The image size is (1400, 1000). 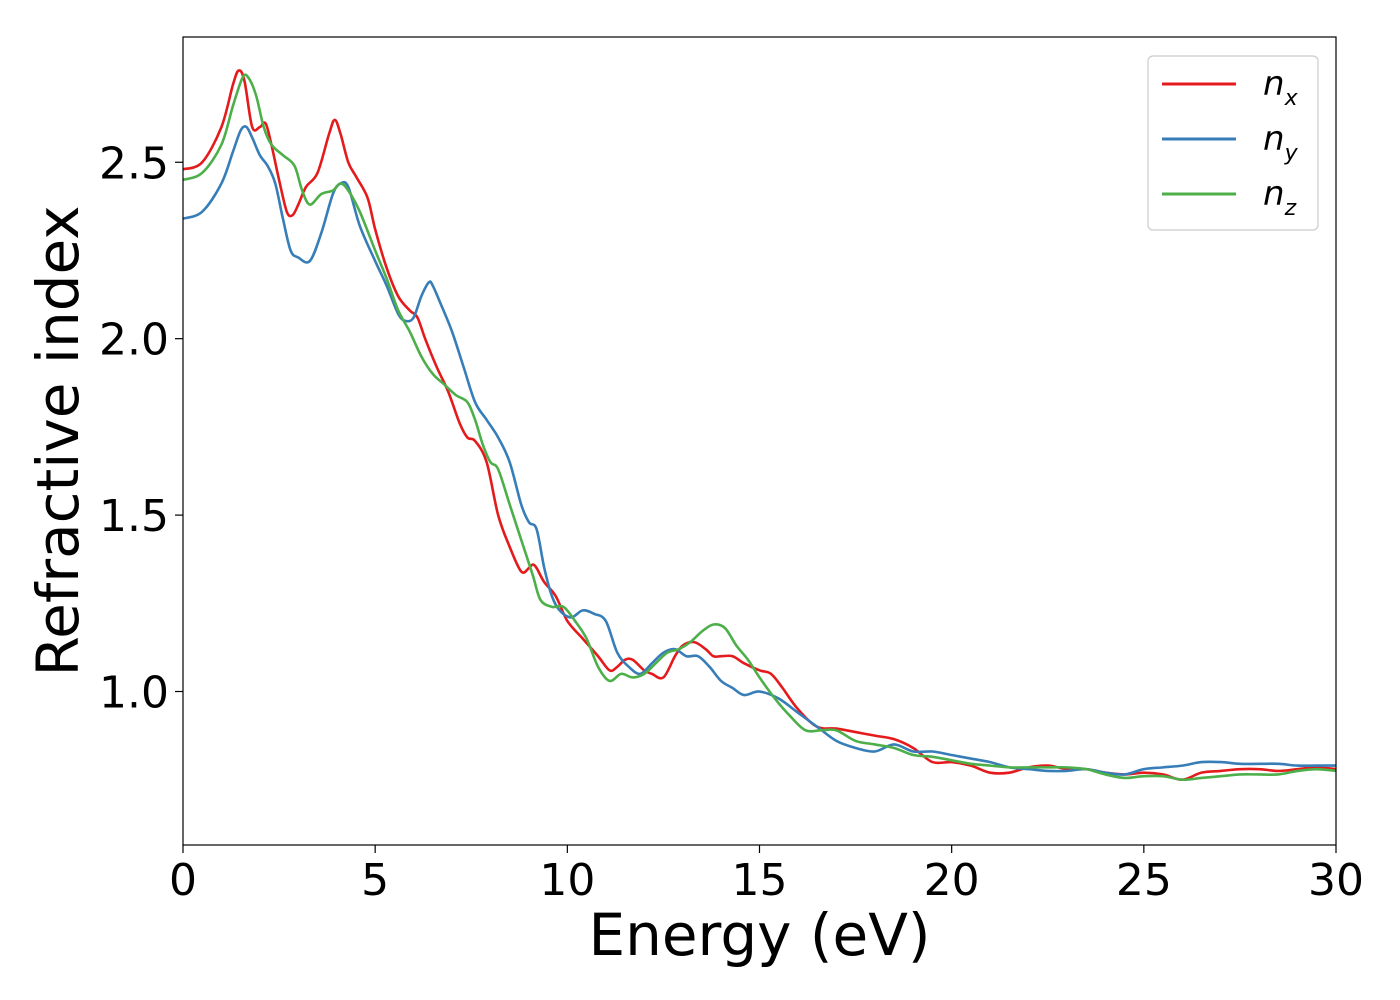 I want to click on x-tick-label: 30, so click(x=1336, y=880).